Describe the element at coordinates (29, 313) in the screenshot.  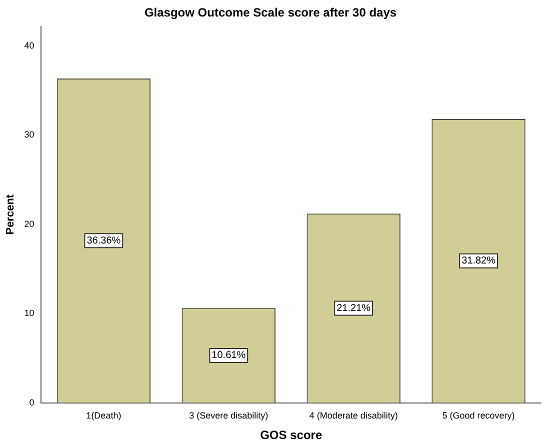
I see `y-tick-label: 10` at that location.